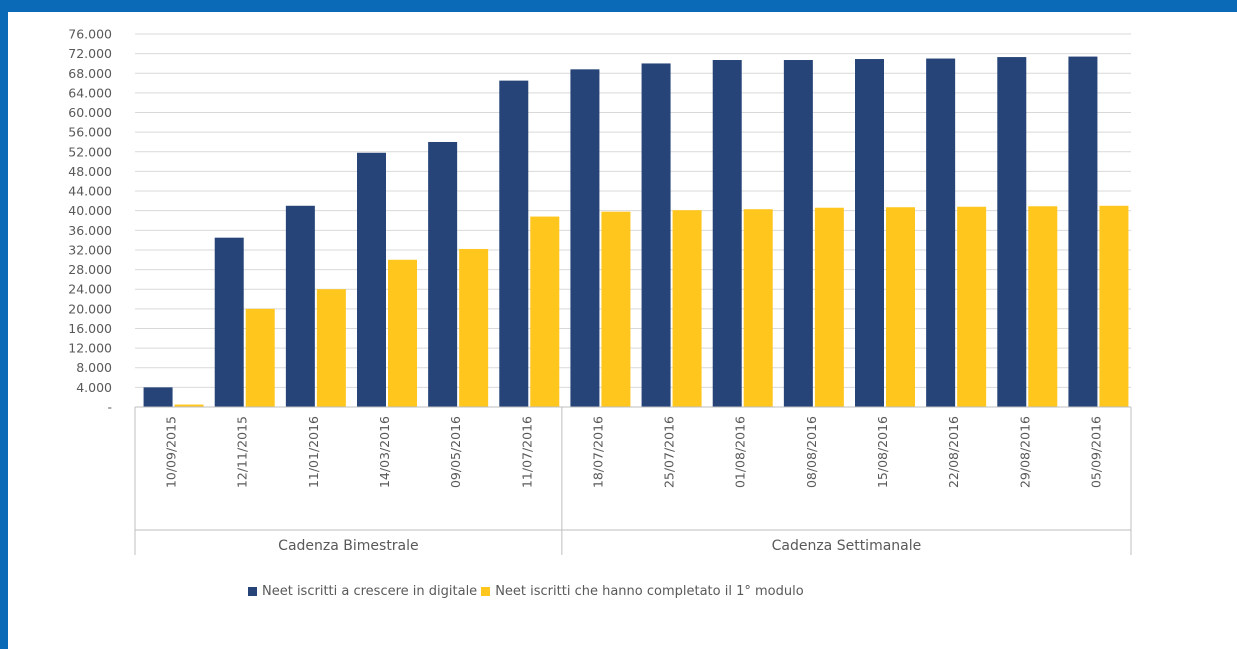 This screenshot has height=649, width=1237. What do you see at coordinates (90, 191) in the screenshot?
I see `y-tick-label: 44.000` at bounding box center [90, 191].